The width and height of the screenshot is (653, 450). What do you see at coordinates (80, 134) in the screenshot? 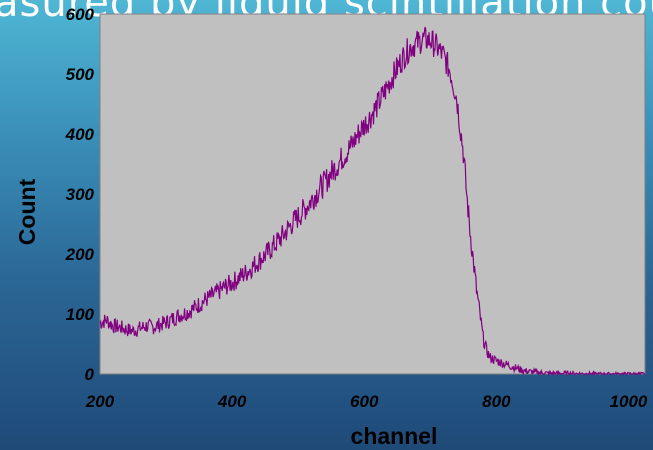
I see `y-tick-label: 400` at bounding box center [80, 134].